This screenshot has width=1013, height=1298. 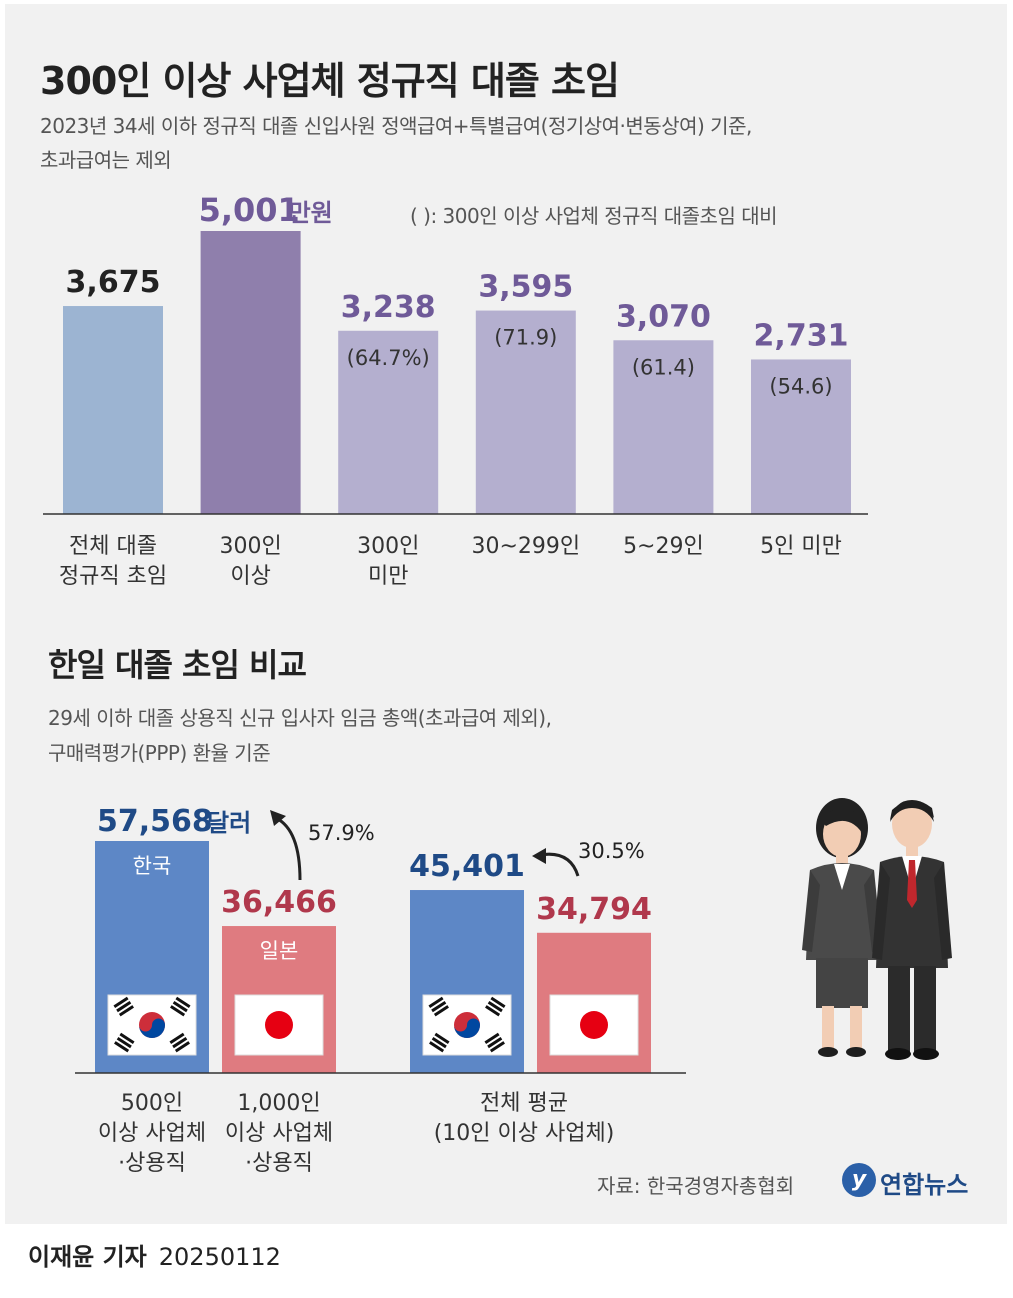 I want to click on subtitle-line-2: 초과급여는 제외, so click(x=106, y=160).